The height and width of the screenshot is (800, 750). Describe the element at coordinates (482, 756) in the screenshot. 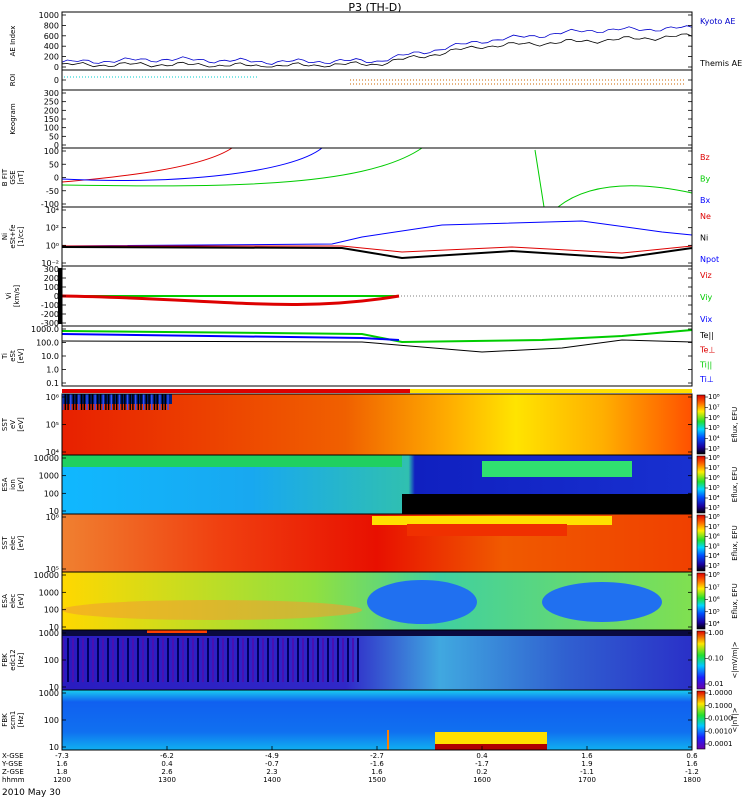

I see `x-row-value: 0.4` at that location.